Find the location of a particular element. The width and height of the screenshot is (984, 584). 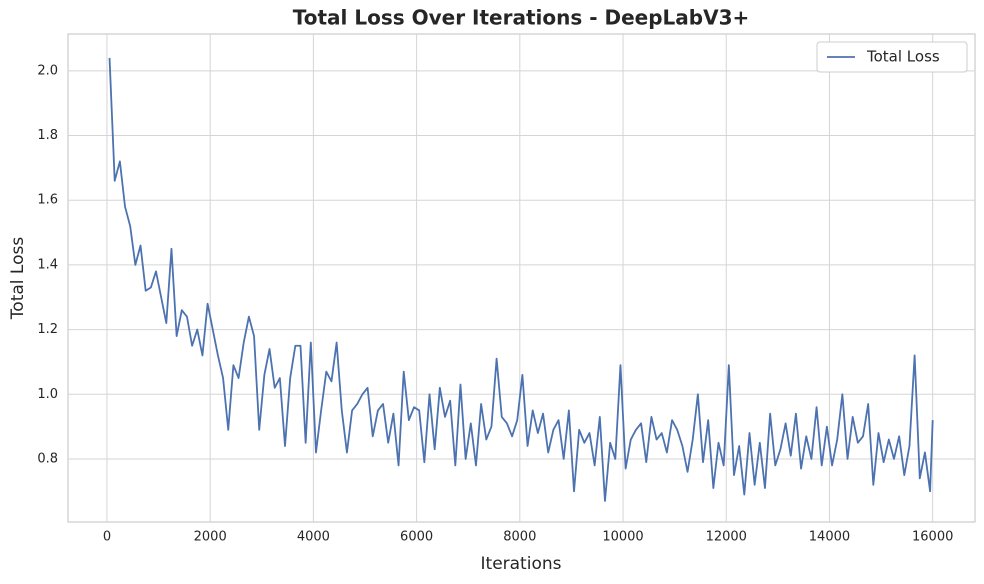

x-tick-label: 6000 is located at coordinates (416, 537).